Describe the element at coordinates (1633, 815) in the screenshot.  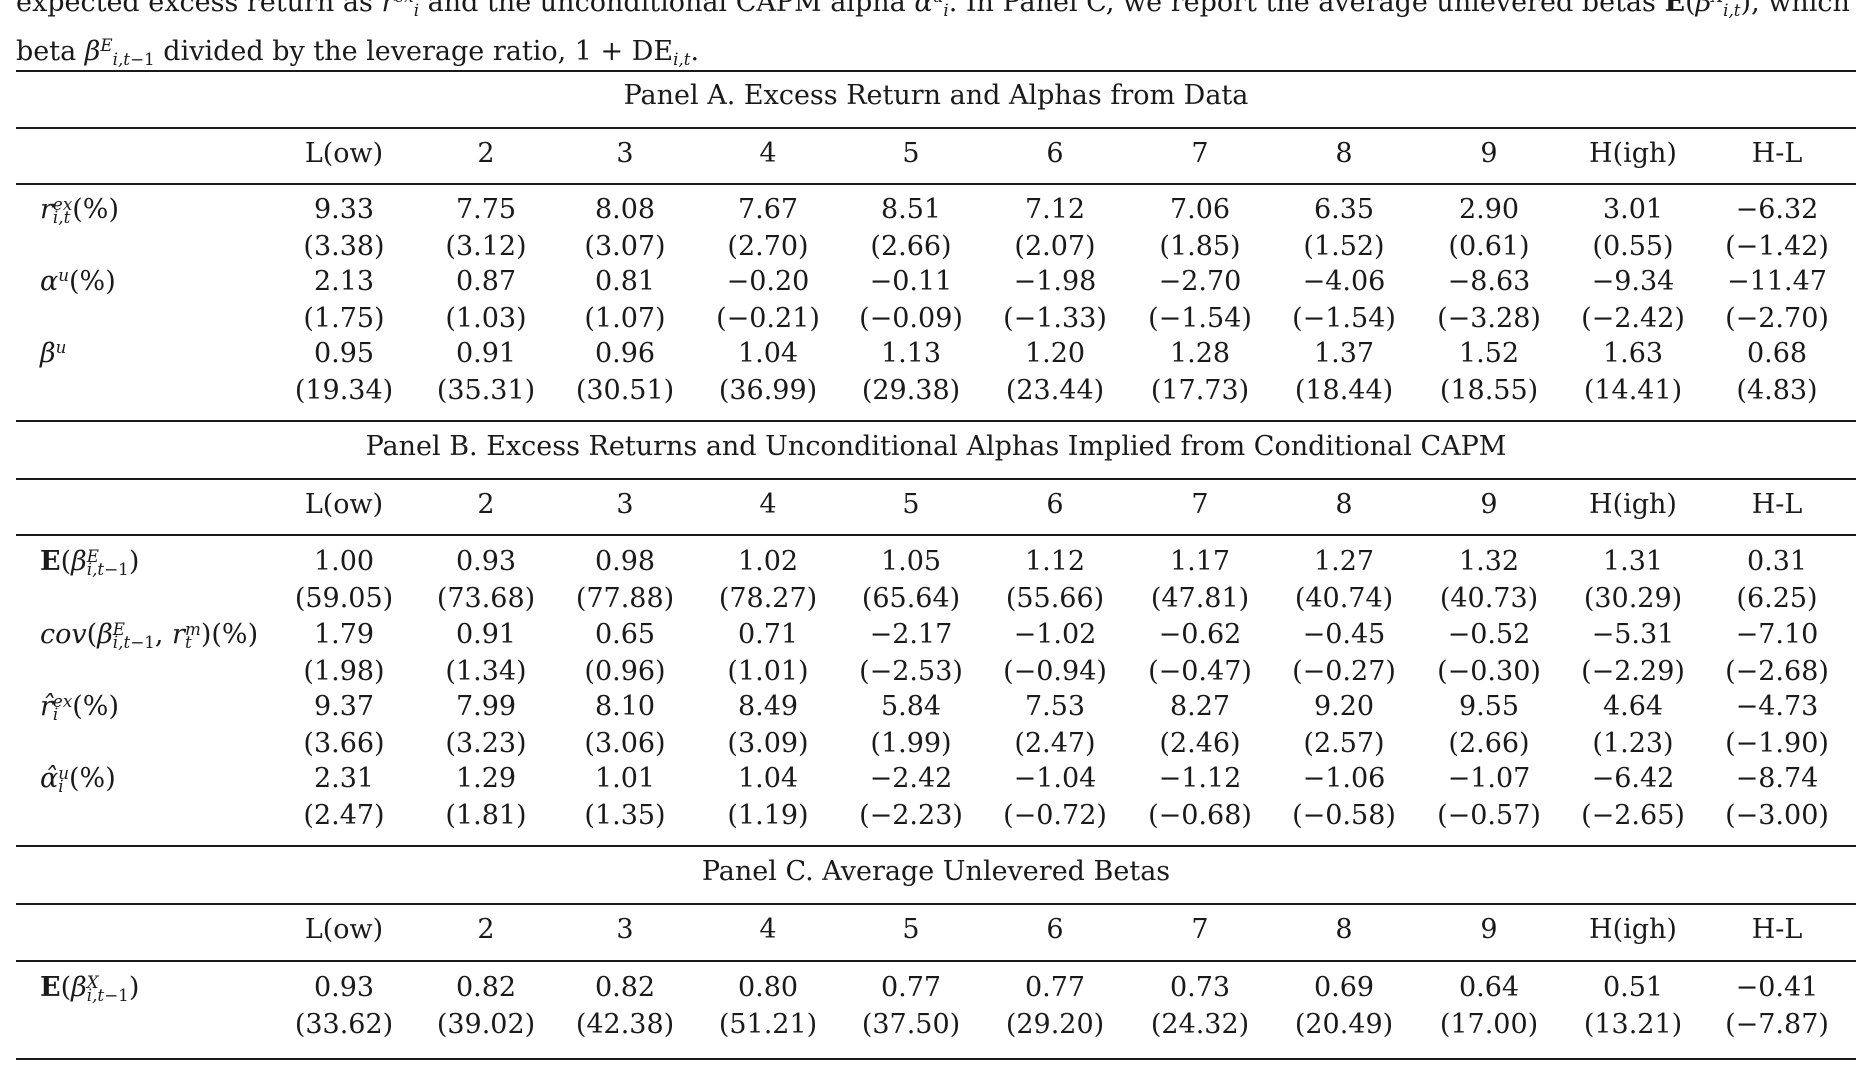
I see `tstat-cell: (−2.65)` at that location.